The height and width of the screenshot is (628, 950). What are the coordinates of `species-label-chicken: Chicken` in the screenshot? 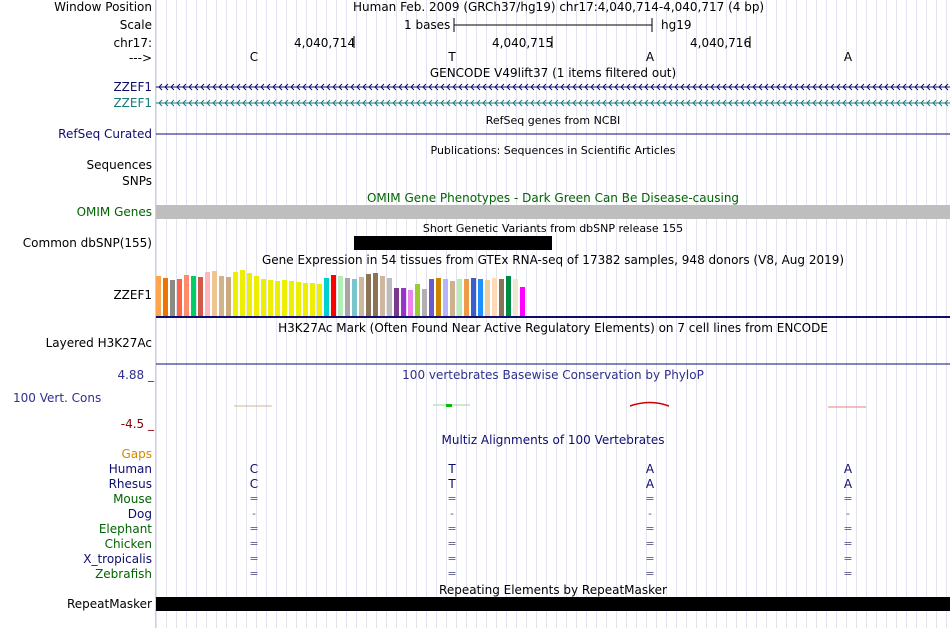 It's located at (128, 544).